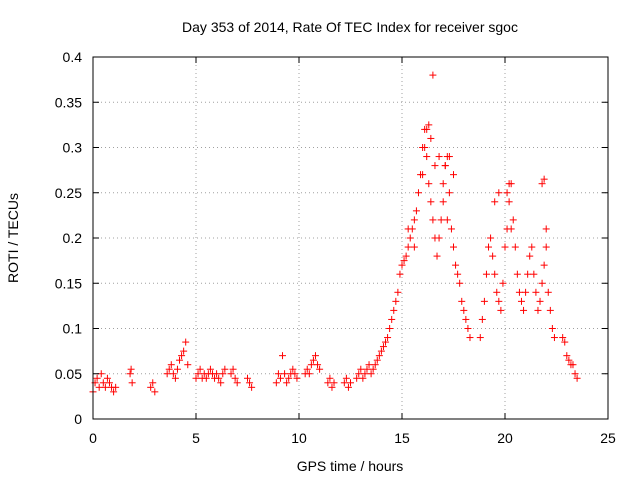 The image size is (640, 480). I want to click on y-tick-label: 0.35, so click(68, 102).